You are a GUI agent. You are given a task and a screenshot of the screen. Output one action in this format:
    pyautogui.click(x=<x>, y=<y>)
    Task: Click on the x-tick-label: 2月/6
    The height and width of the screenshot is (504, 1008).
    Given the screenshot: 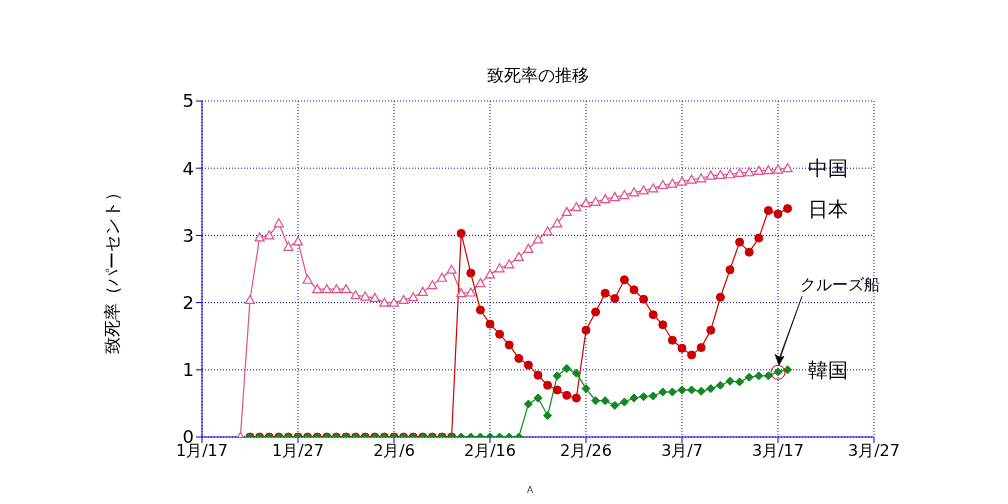 What is the action you would take?
    pyautogui.click(x=394, y=451)
    